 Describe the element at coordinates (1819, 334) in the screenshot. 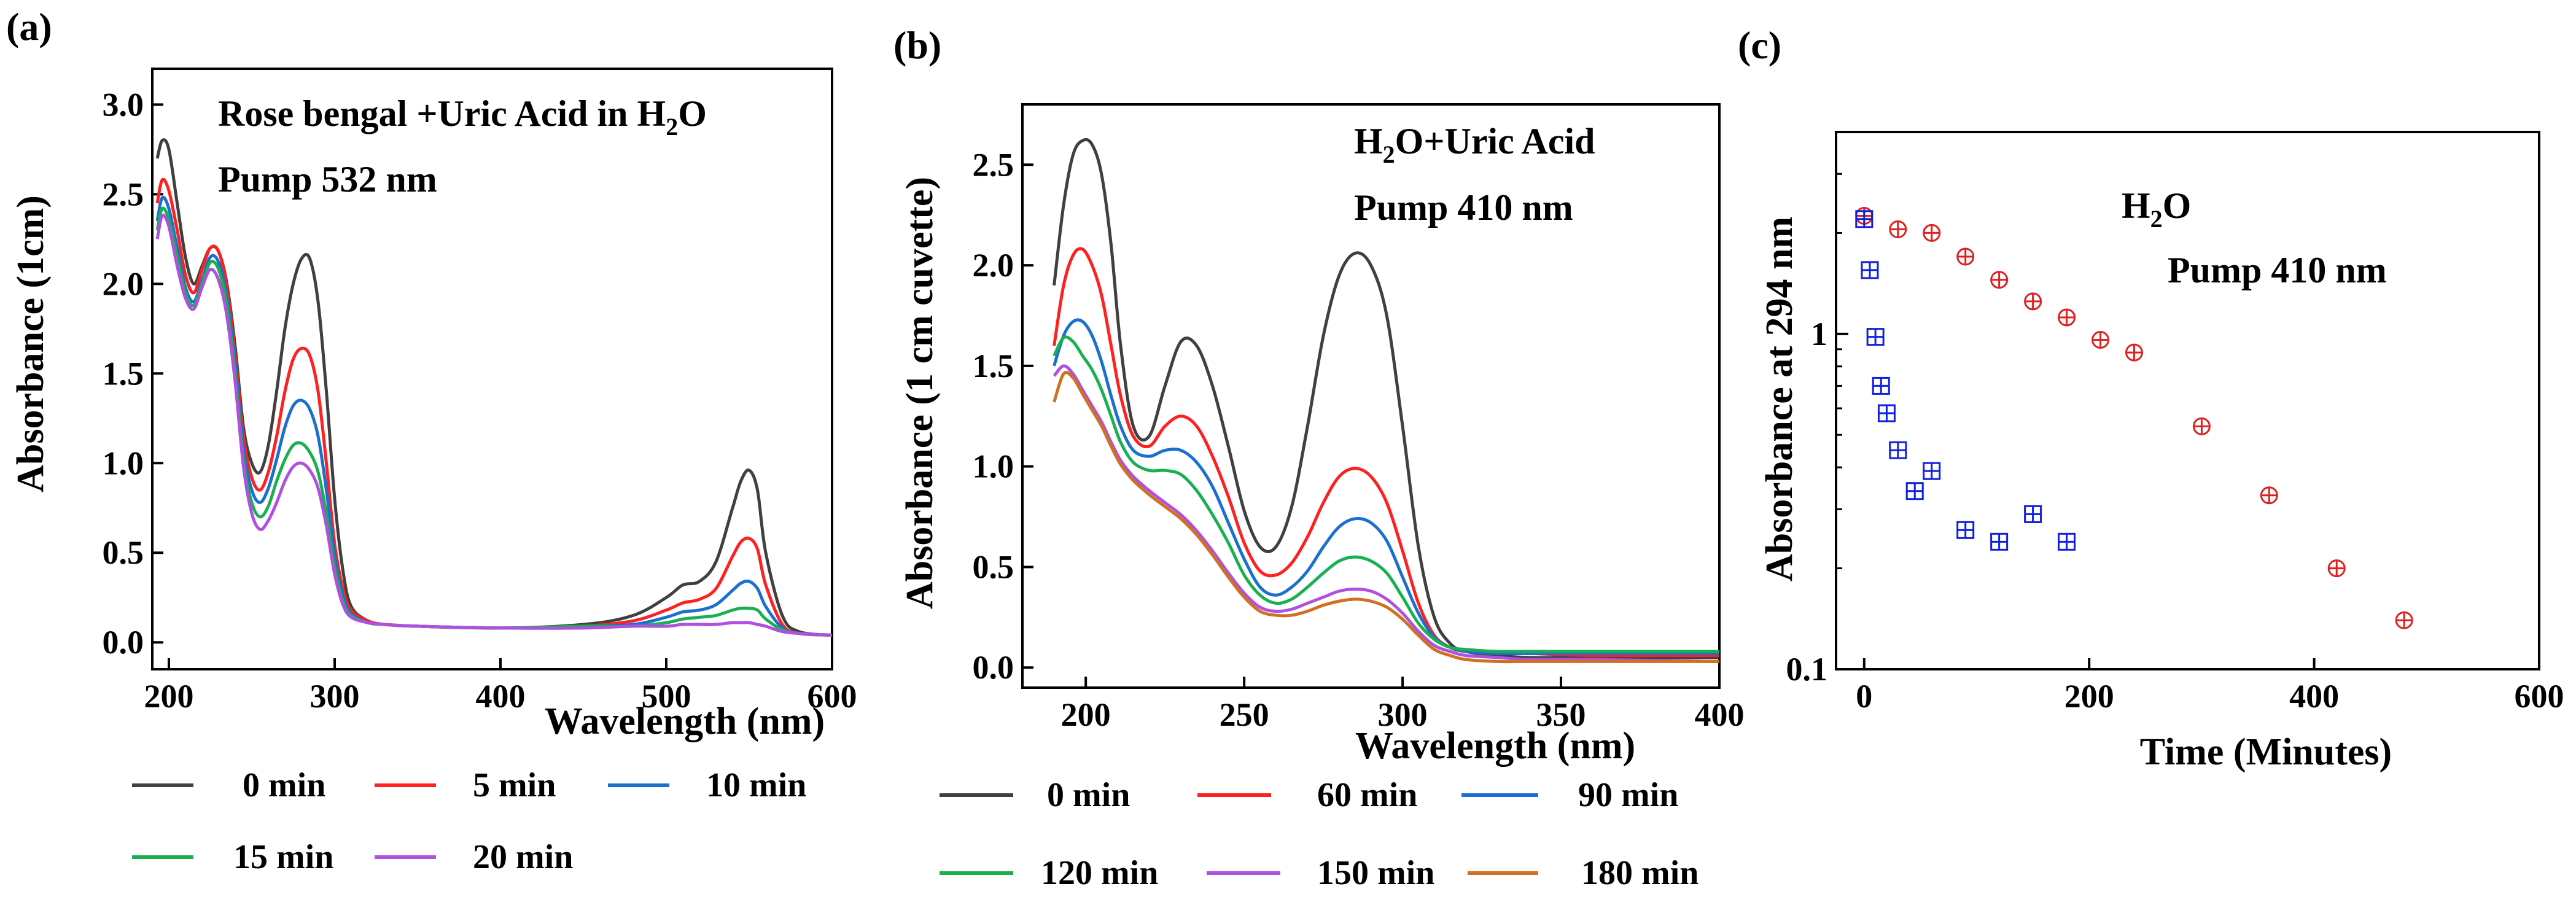

I see `y-tick-label: 1` at that location.